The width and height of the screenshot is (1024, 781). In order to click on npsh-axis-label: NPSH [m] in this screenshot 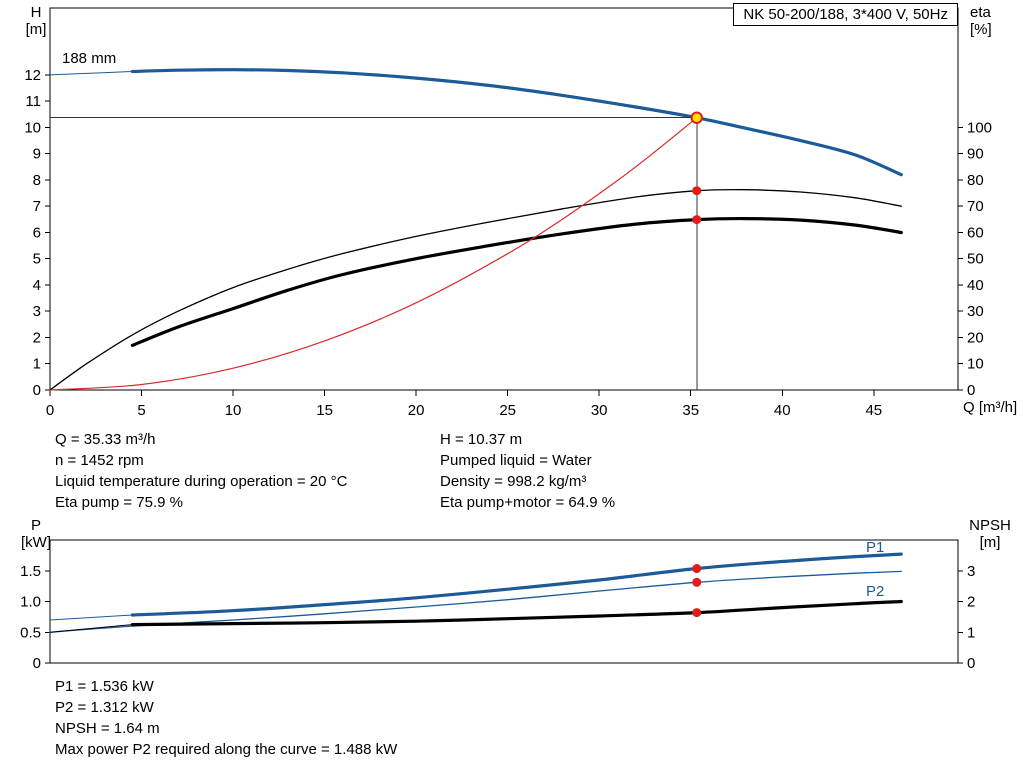, I will do `click(990, 534)`.